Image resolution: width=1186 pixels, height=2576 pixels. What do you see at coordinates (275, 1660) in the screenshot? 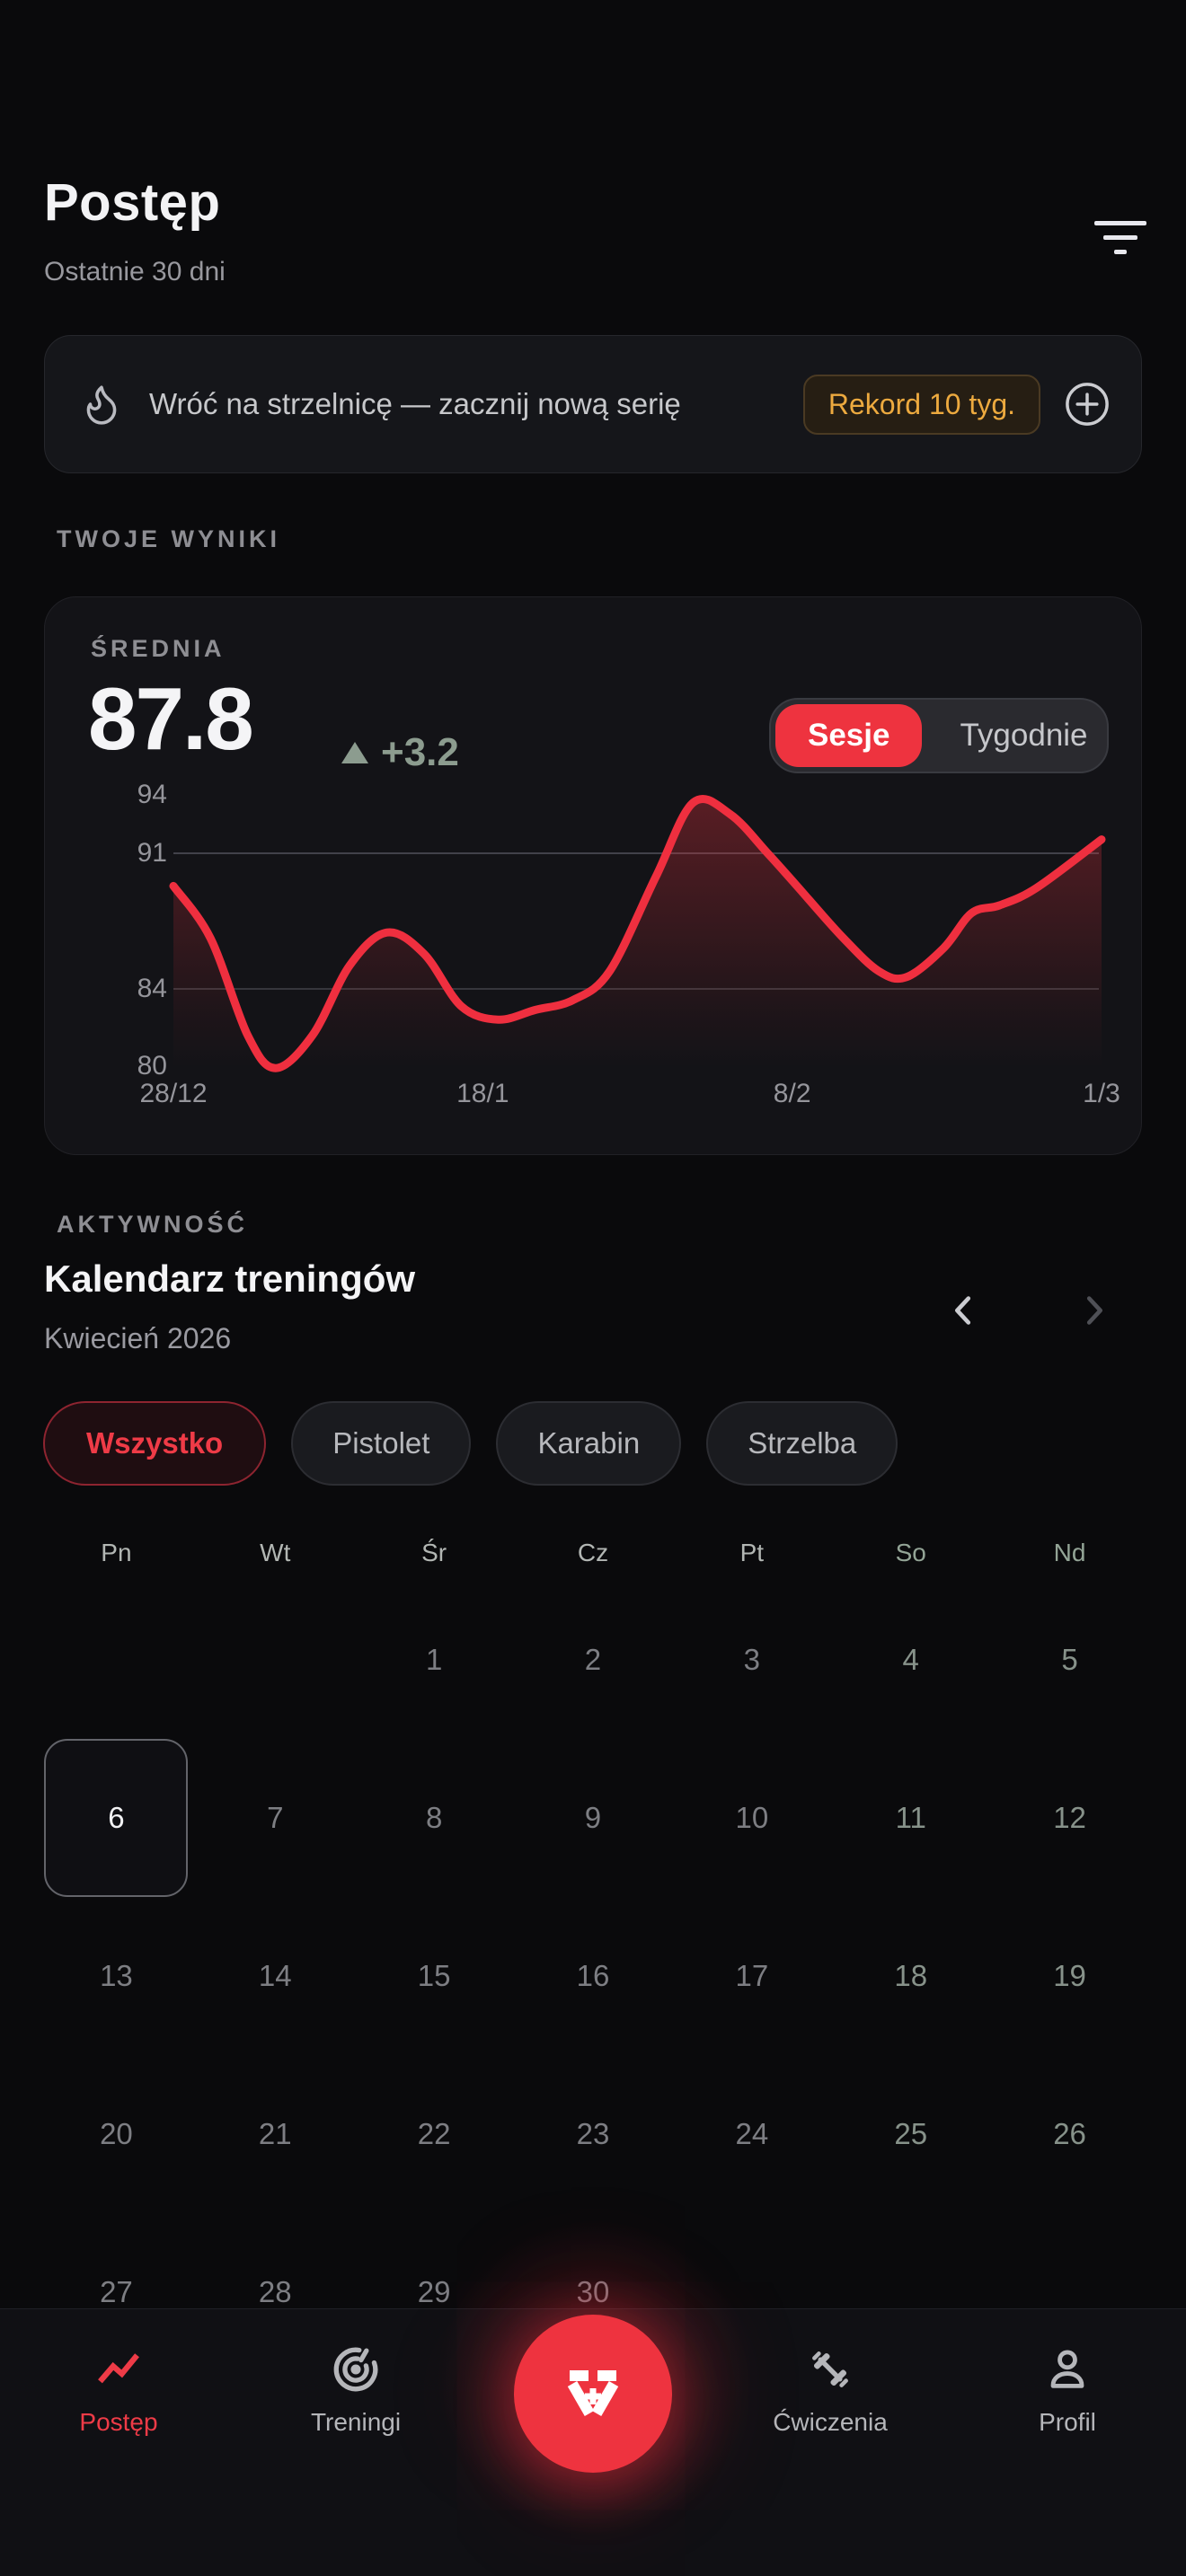
I see `calendar-day-empty` at bounding box center [275, 1660].